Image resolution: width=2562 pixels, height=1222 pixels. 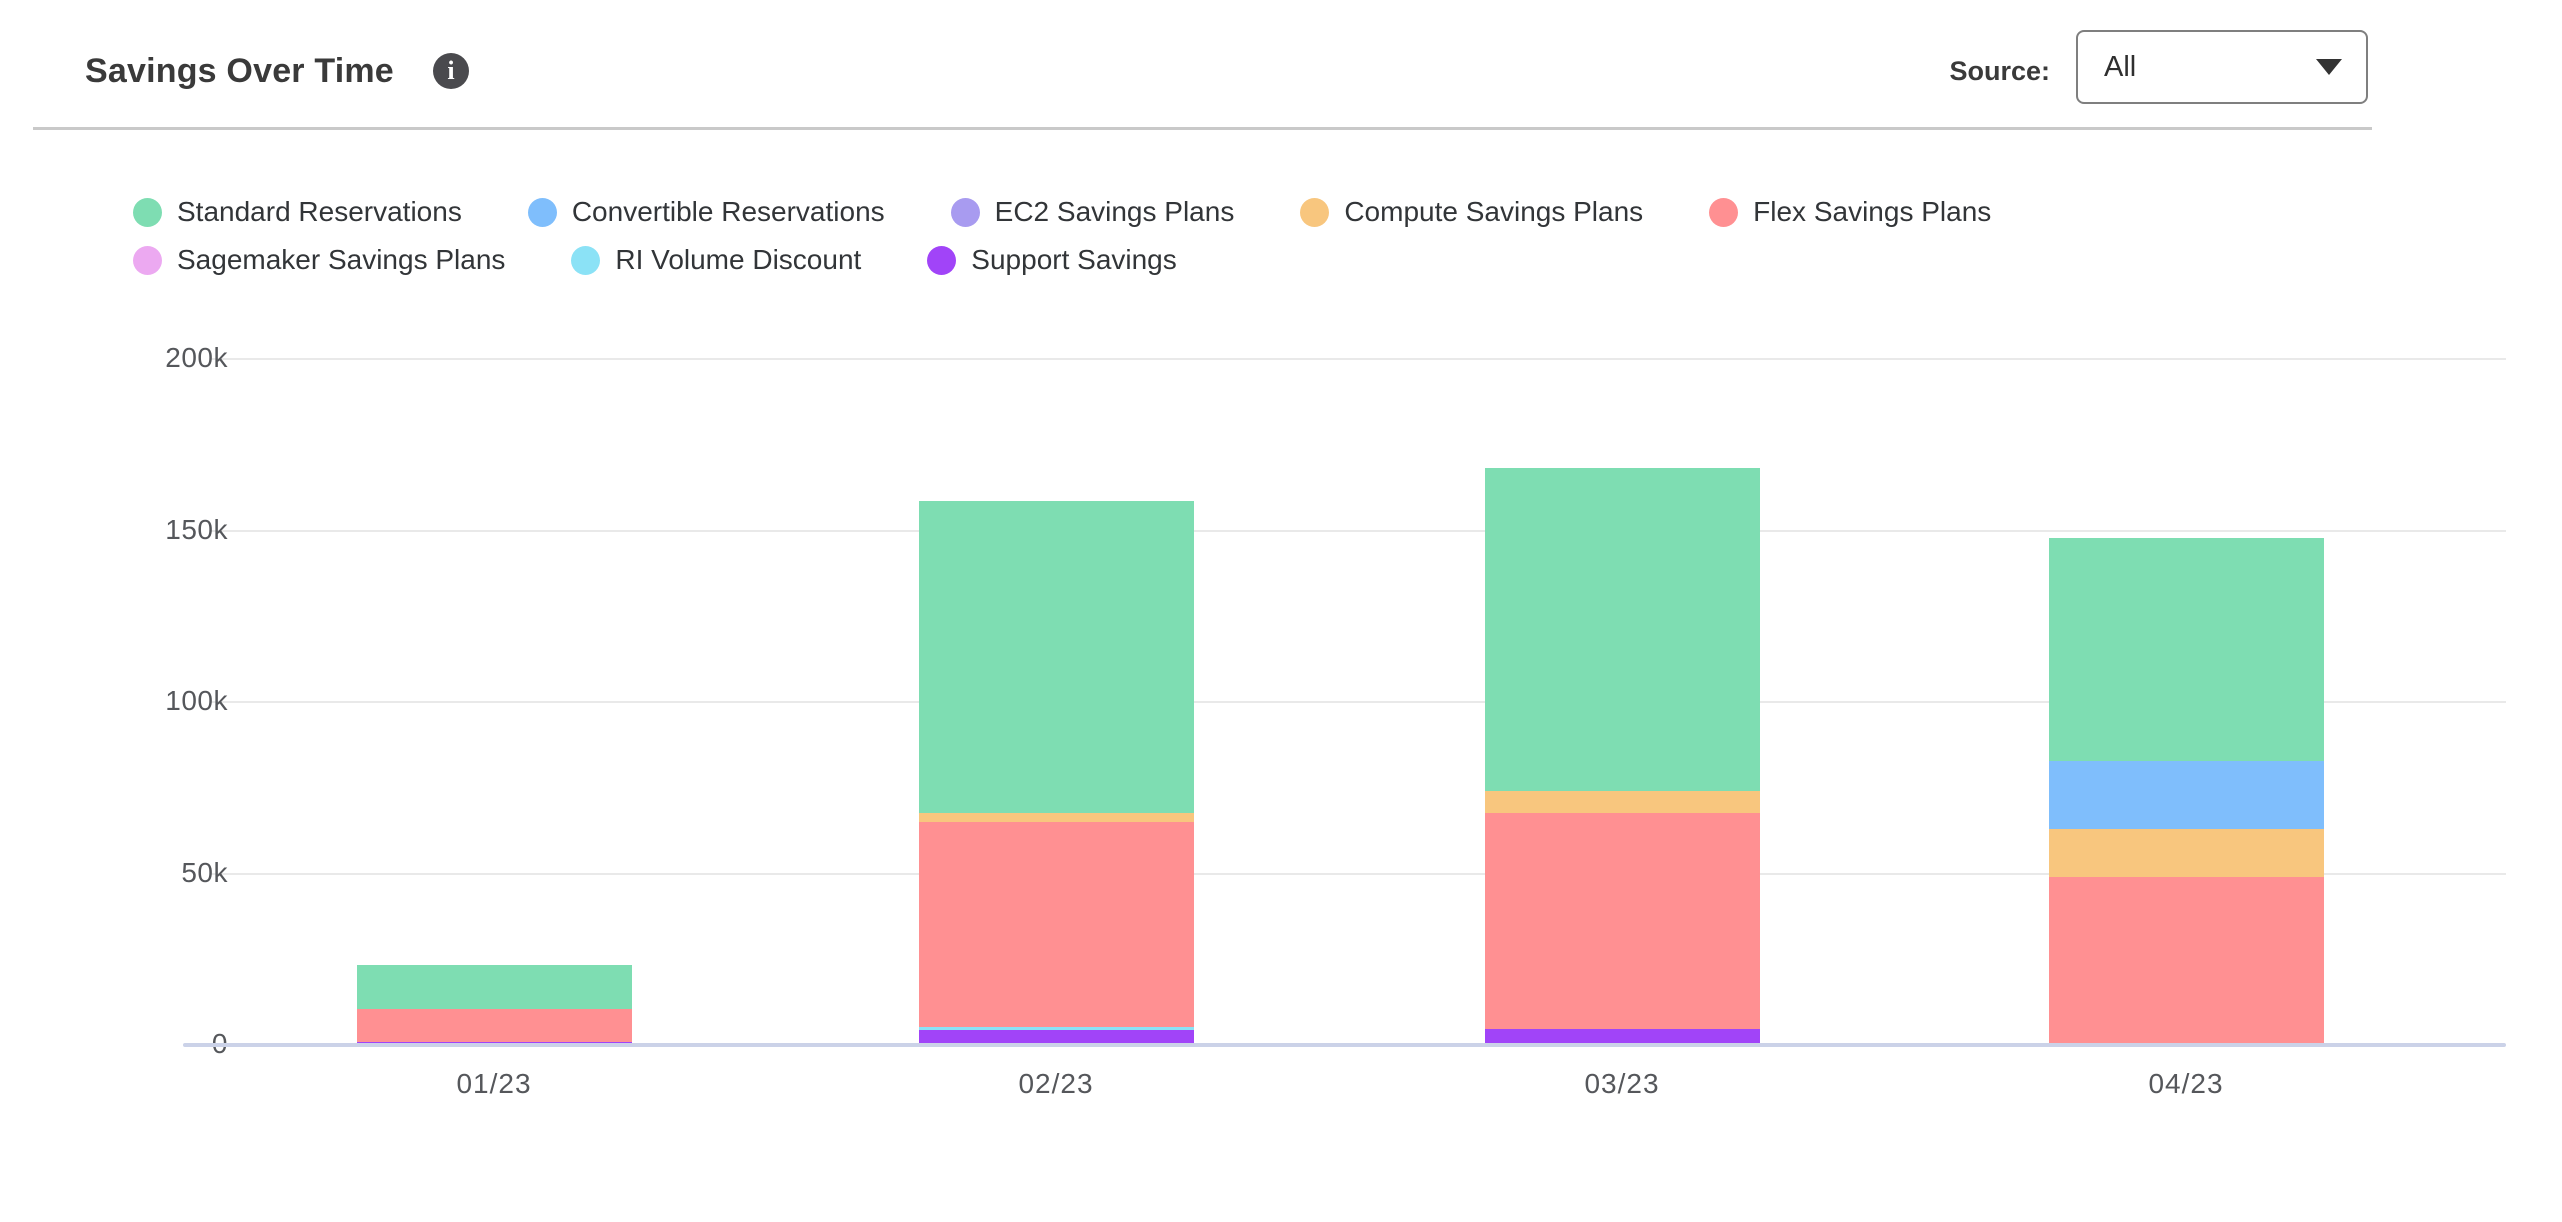 What do you see at coordinates (2120, 66) in the screenshot?
I see `source-select-value: All` at bounding box center [2120, 66].